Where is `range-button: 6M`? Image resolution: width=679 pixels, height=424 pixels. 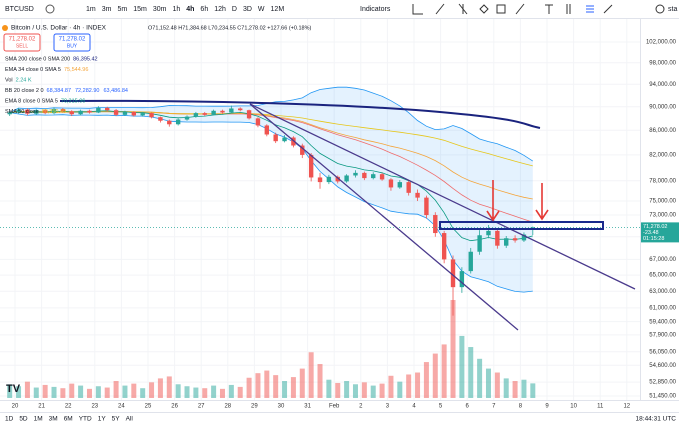 range-button: 6M is located at coordinates (68, 419).